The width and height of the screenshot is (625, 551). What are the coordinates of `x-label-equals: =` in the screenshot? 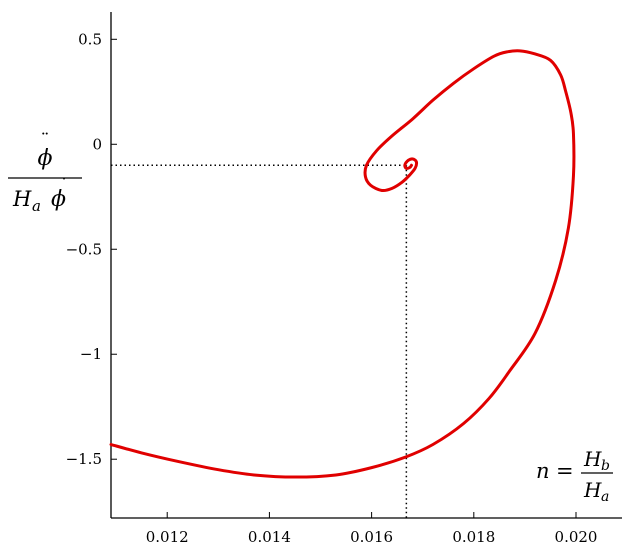 It's located at (565, 471).